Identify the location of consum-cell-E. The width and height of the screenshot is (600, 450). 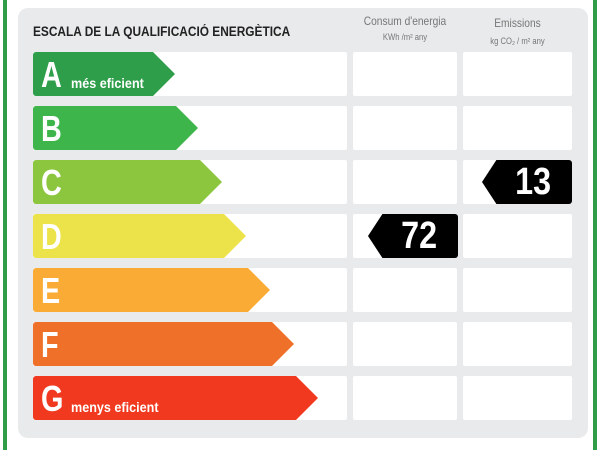
(405, 290).